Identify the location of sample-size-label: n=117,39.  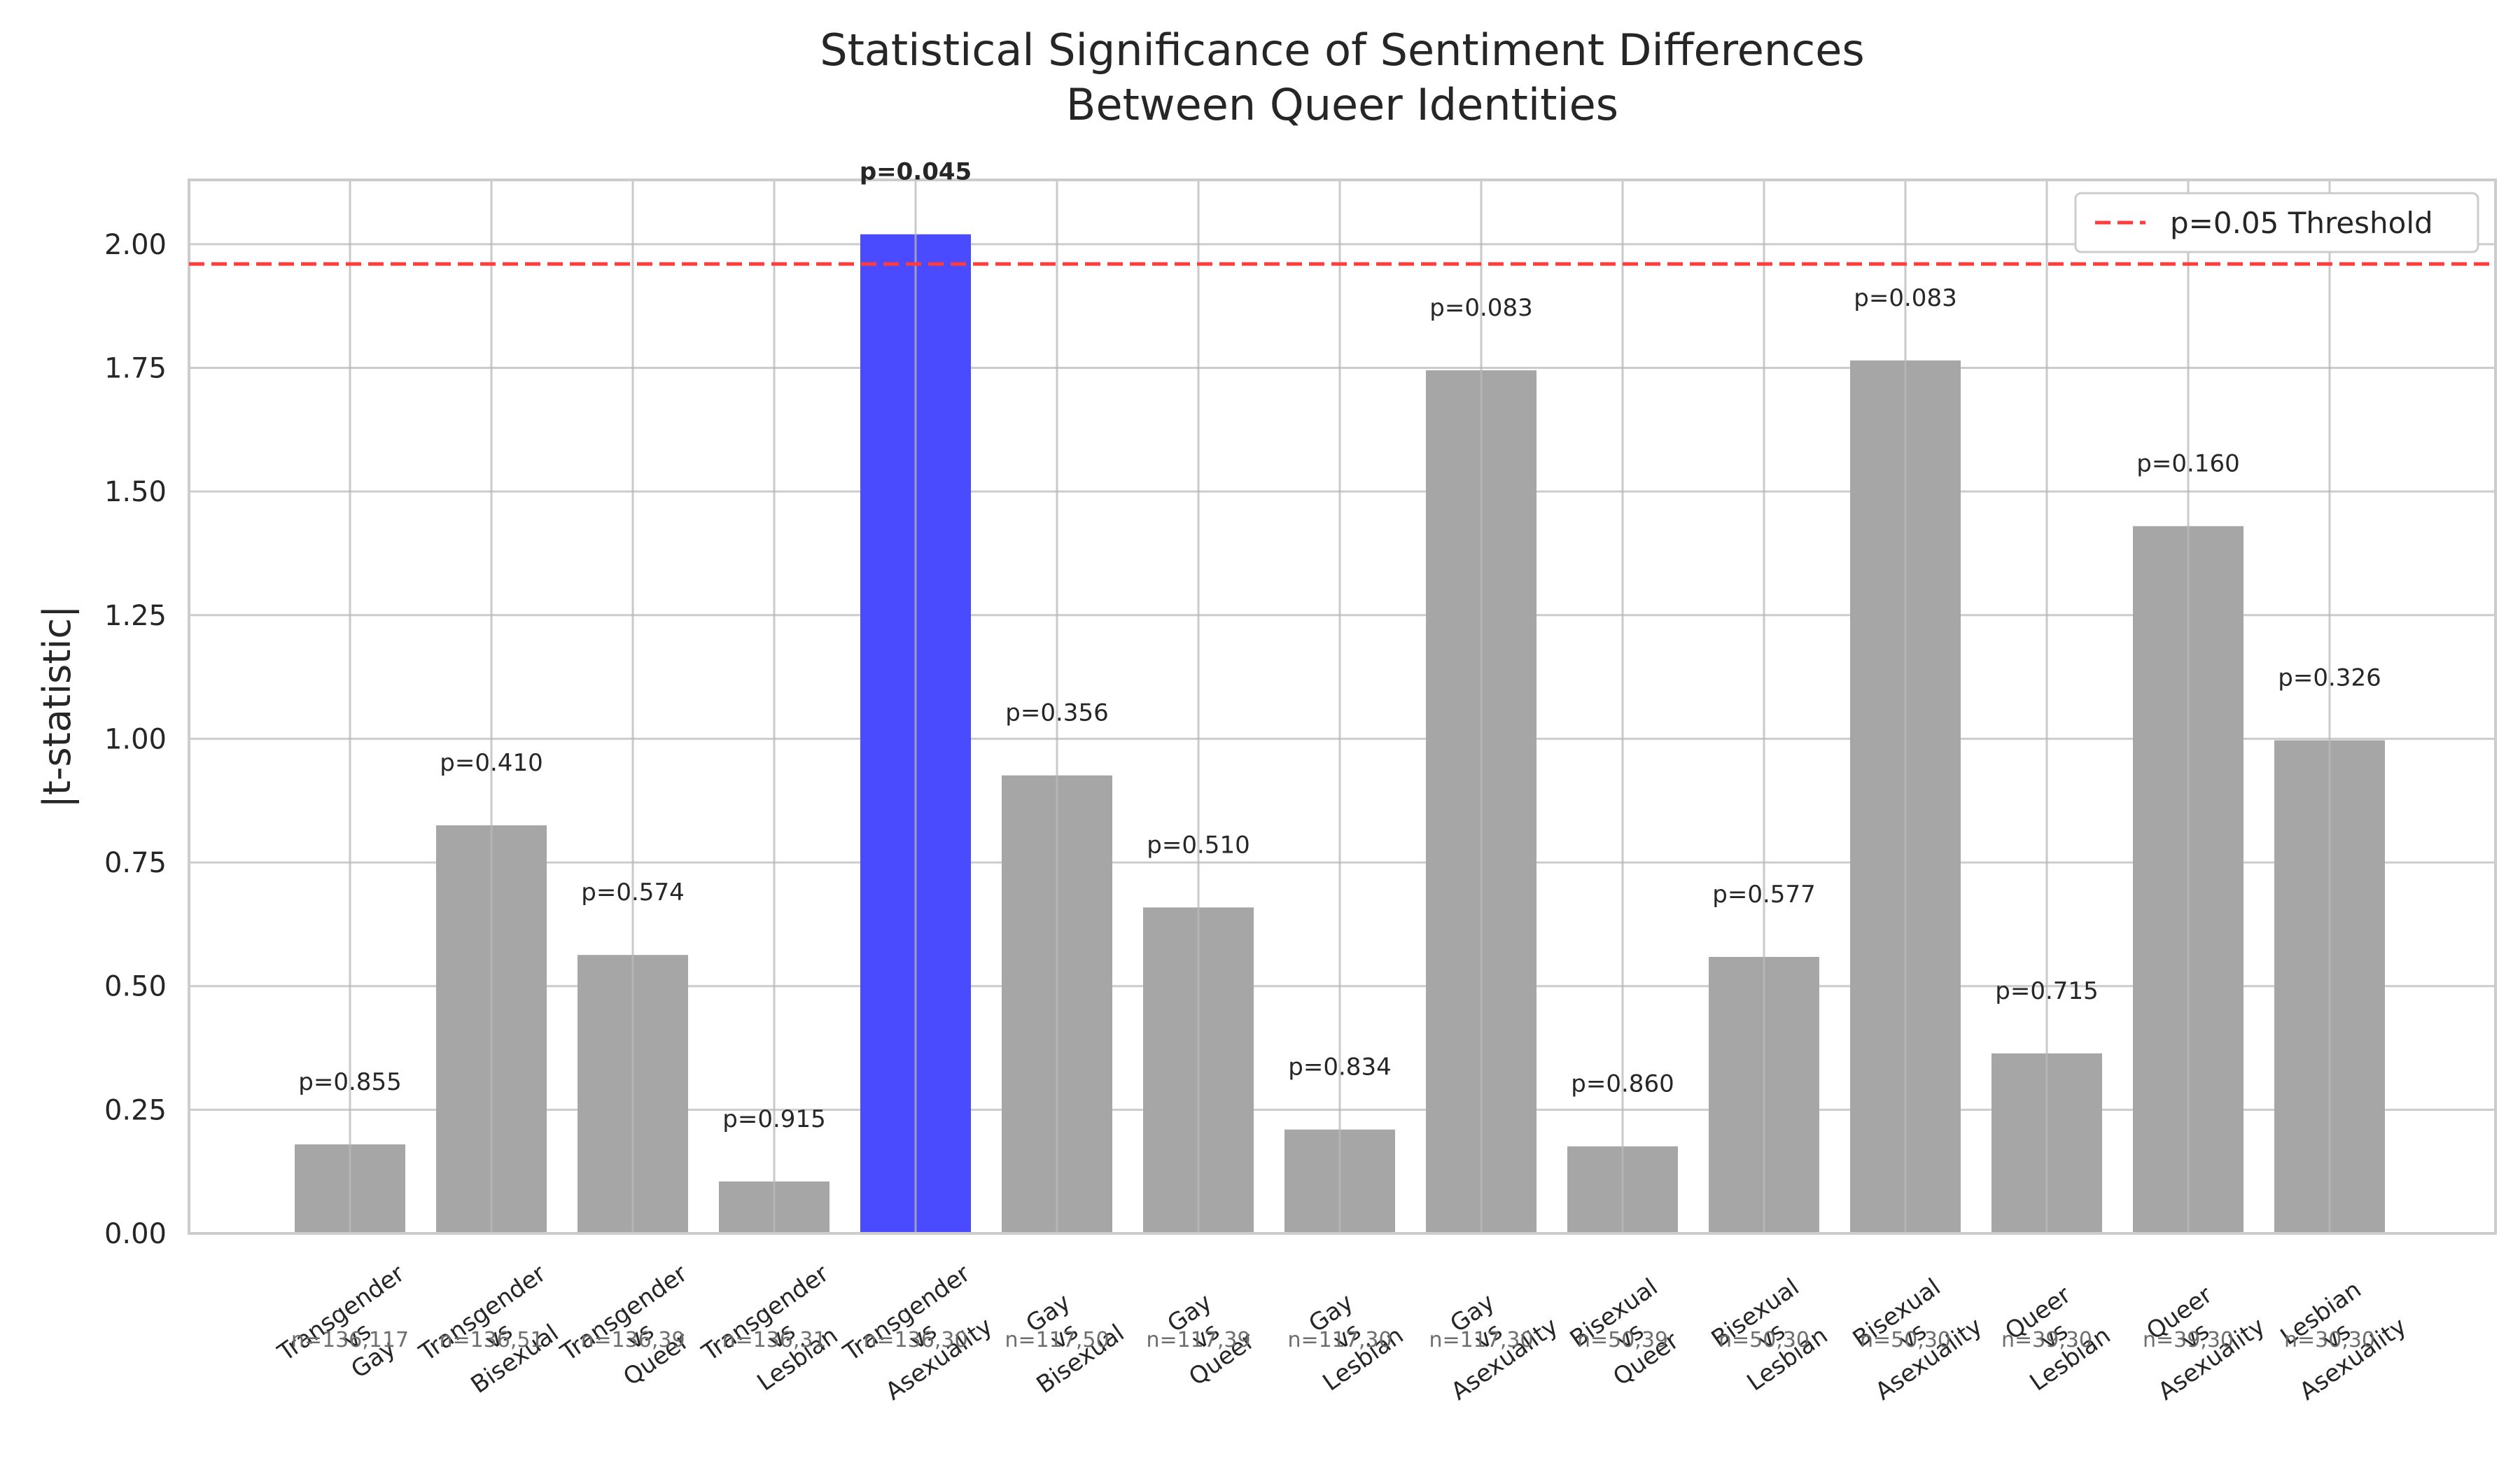
(1198, 1340).